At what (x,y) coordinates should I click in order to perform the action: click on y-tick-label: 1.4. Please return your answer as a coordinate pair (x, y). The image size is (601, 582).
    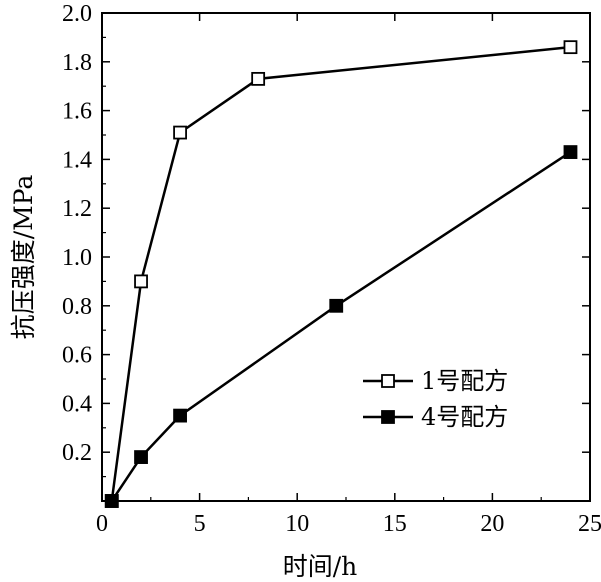
    Looking at the image, I should click on (77, 160).